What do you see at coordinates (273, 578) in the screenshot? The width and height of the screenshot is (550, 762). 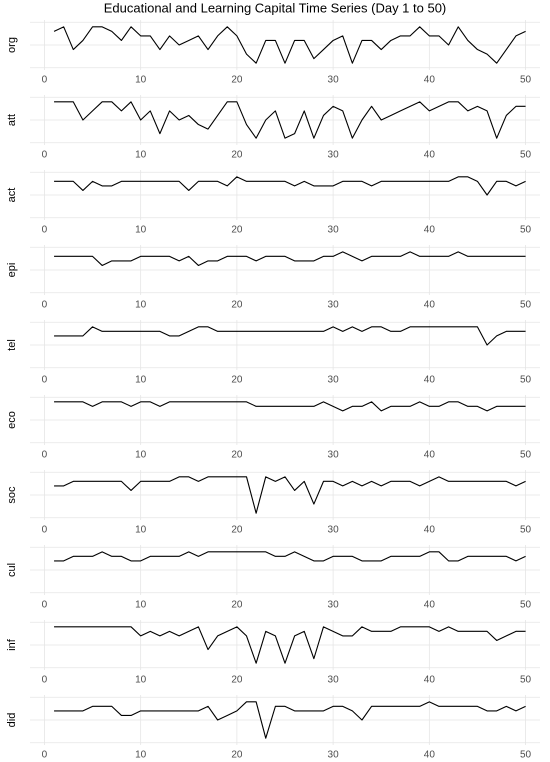 I see `panel: 0 10 20 30 40 50 cul` at bounding box center [273, 578].